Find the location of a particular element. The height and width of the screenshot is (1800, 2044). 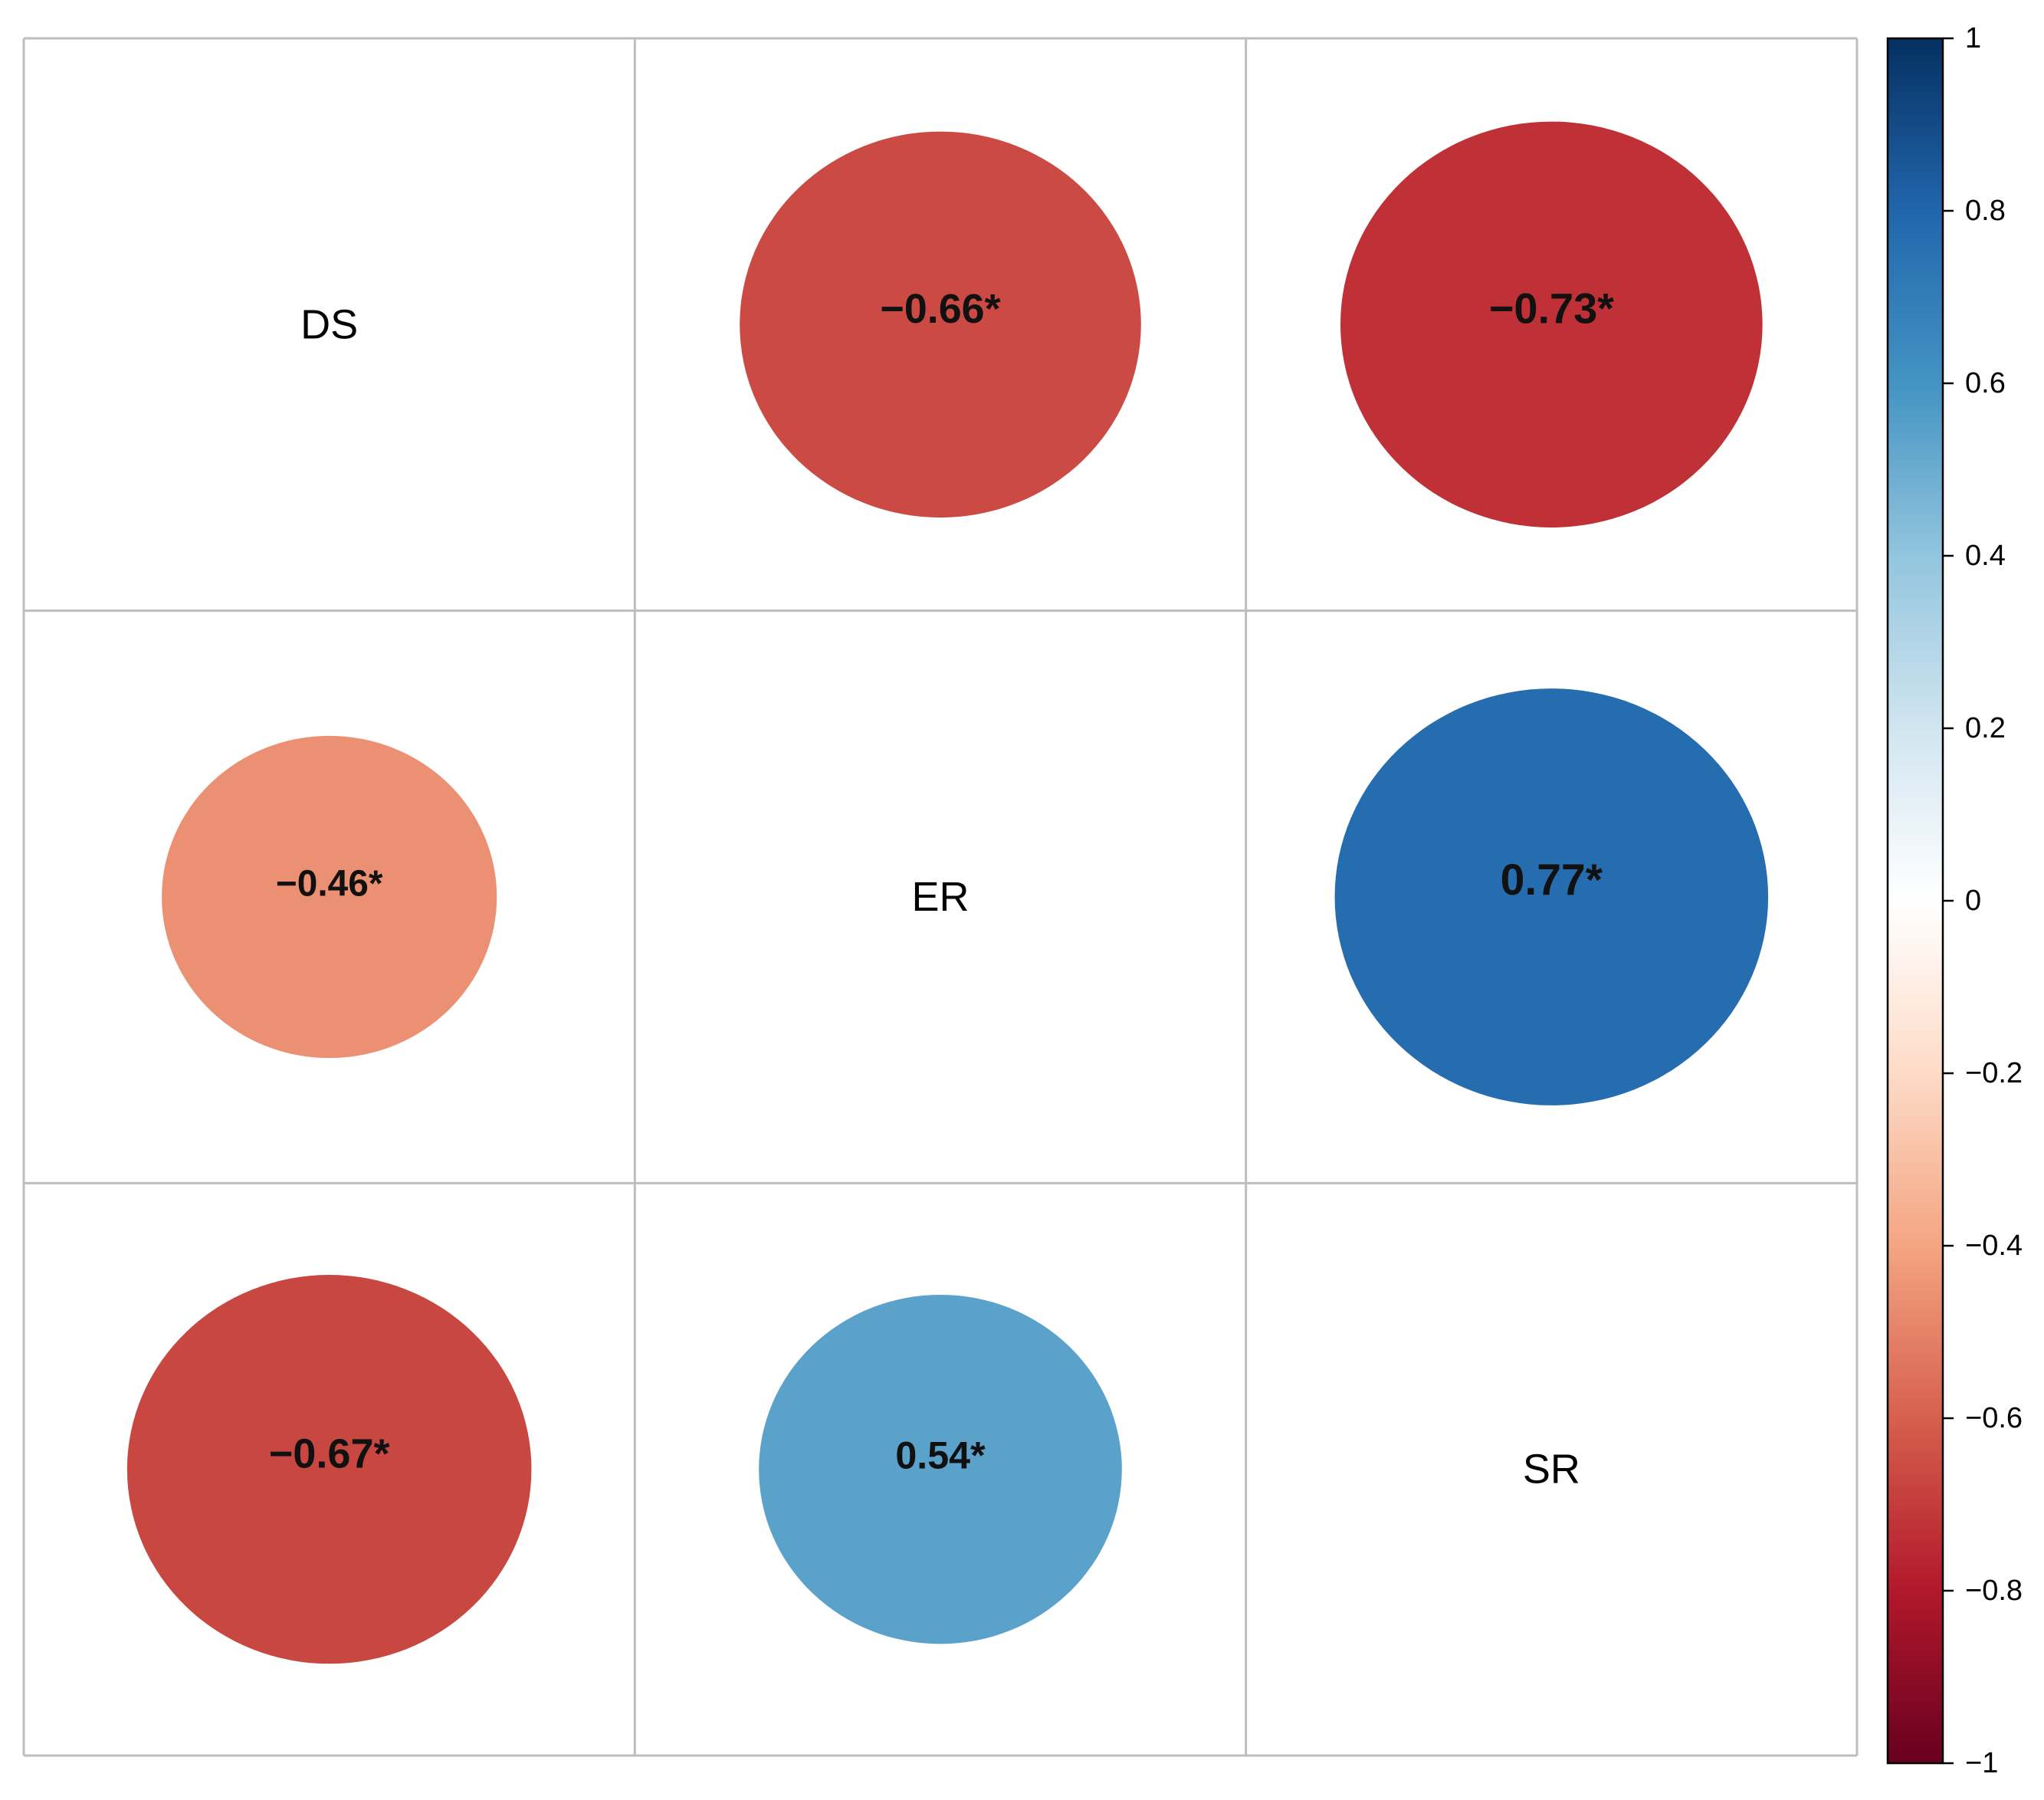

variable-label: DS is located at coordinates (329, 324).